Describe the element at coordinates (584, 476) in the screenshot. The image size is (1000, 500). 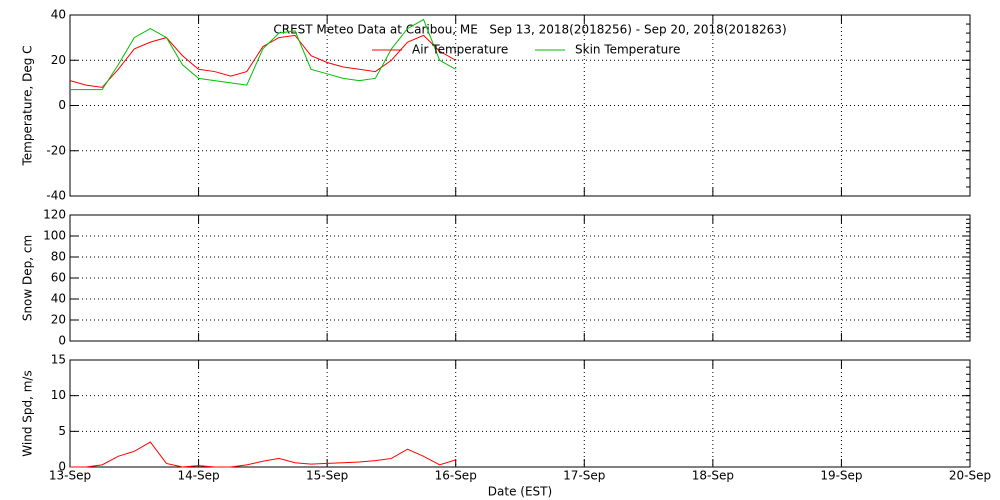
I see `x-tick-label: 17-Sep` at that location.